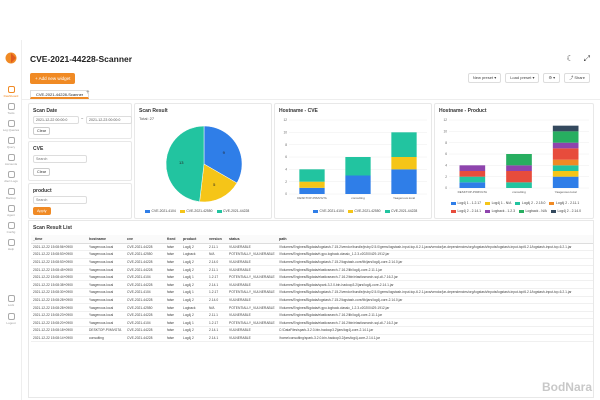  What do you see at coordinates (11, 247) in the screenshot?
I see `sidebar-item-help: Help` at bounding box center [11, 247].